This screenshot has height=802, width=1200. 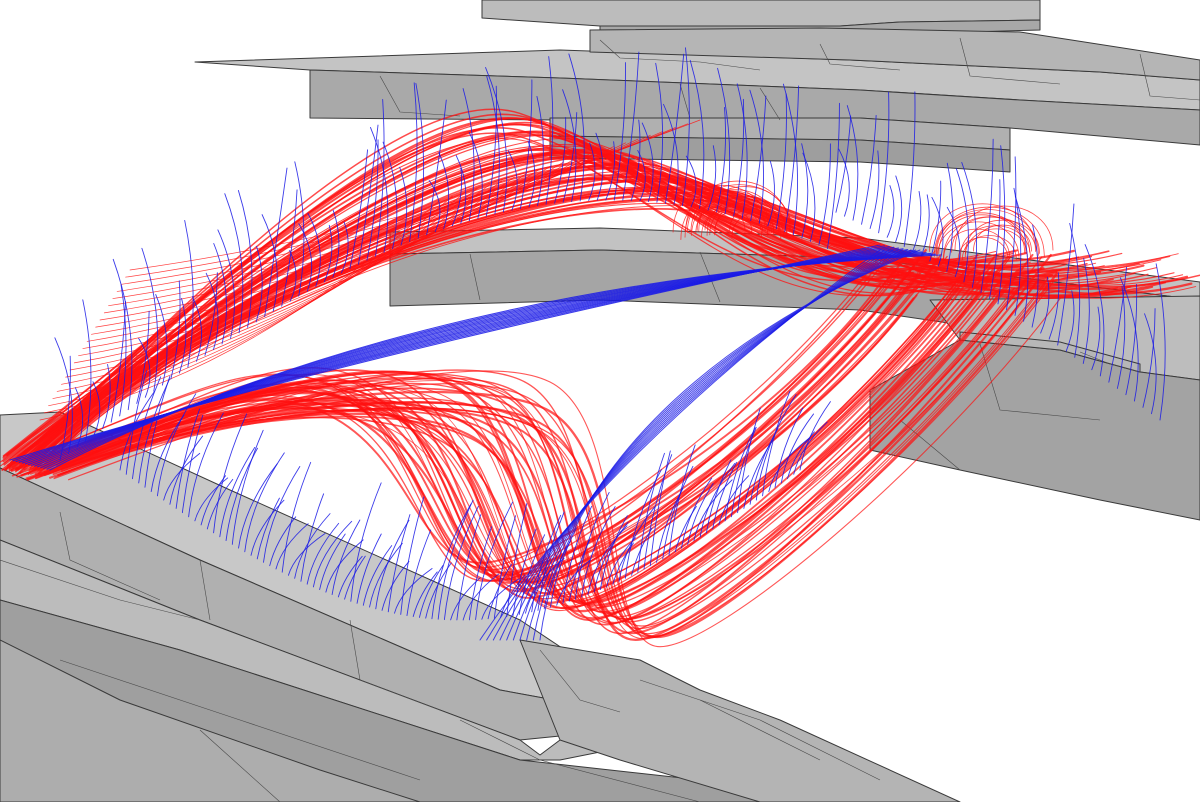 What do you see at coordinates (1034, 408) in the screenshot?
I see `right-floor-massing` at bounding box center [1034, 408].